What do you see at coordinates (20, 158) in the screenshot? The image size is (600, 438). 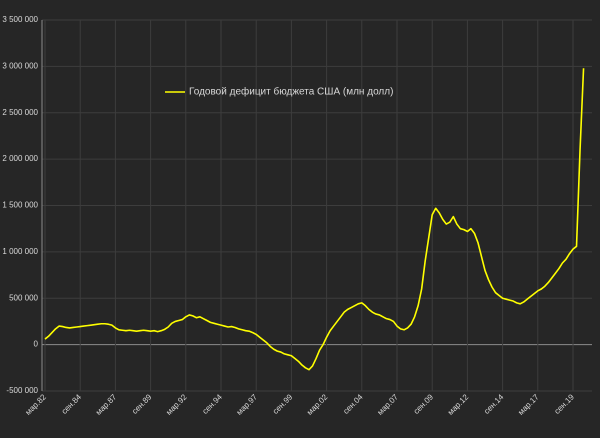 I see `y-tick-label: 2 000 000` at bounding box center [20, 158].